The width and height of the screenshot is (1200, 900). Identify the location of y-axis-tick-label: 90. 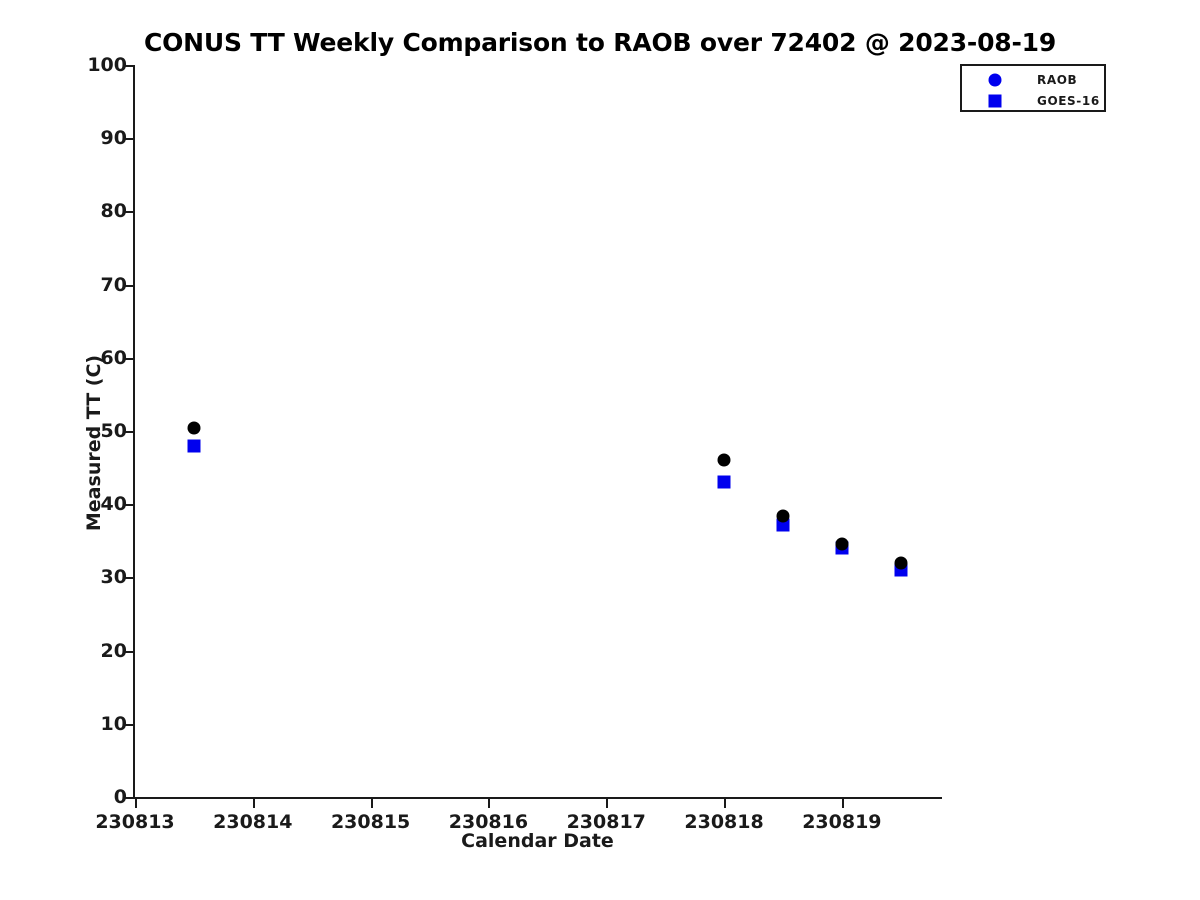
(113, 138).